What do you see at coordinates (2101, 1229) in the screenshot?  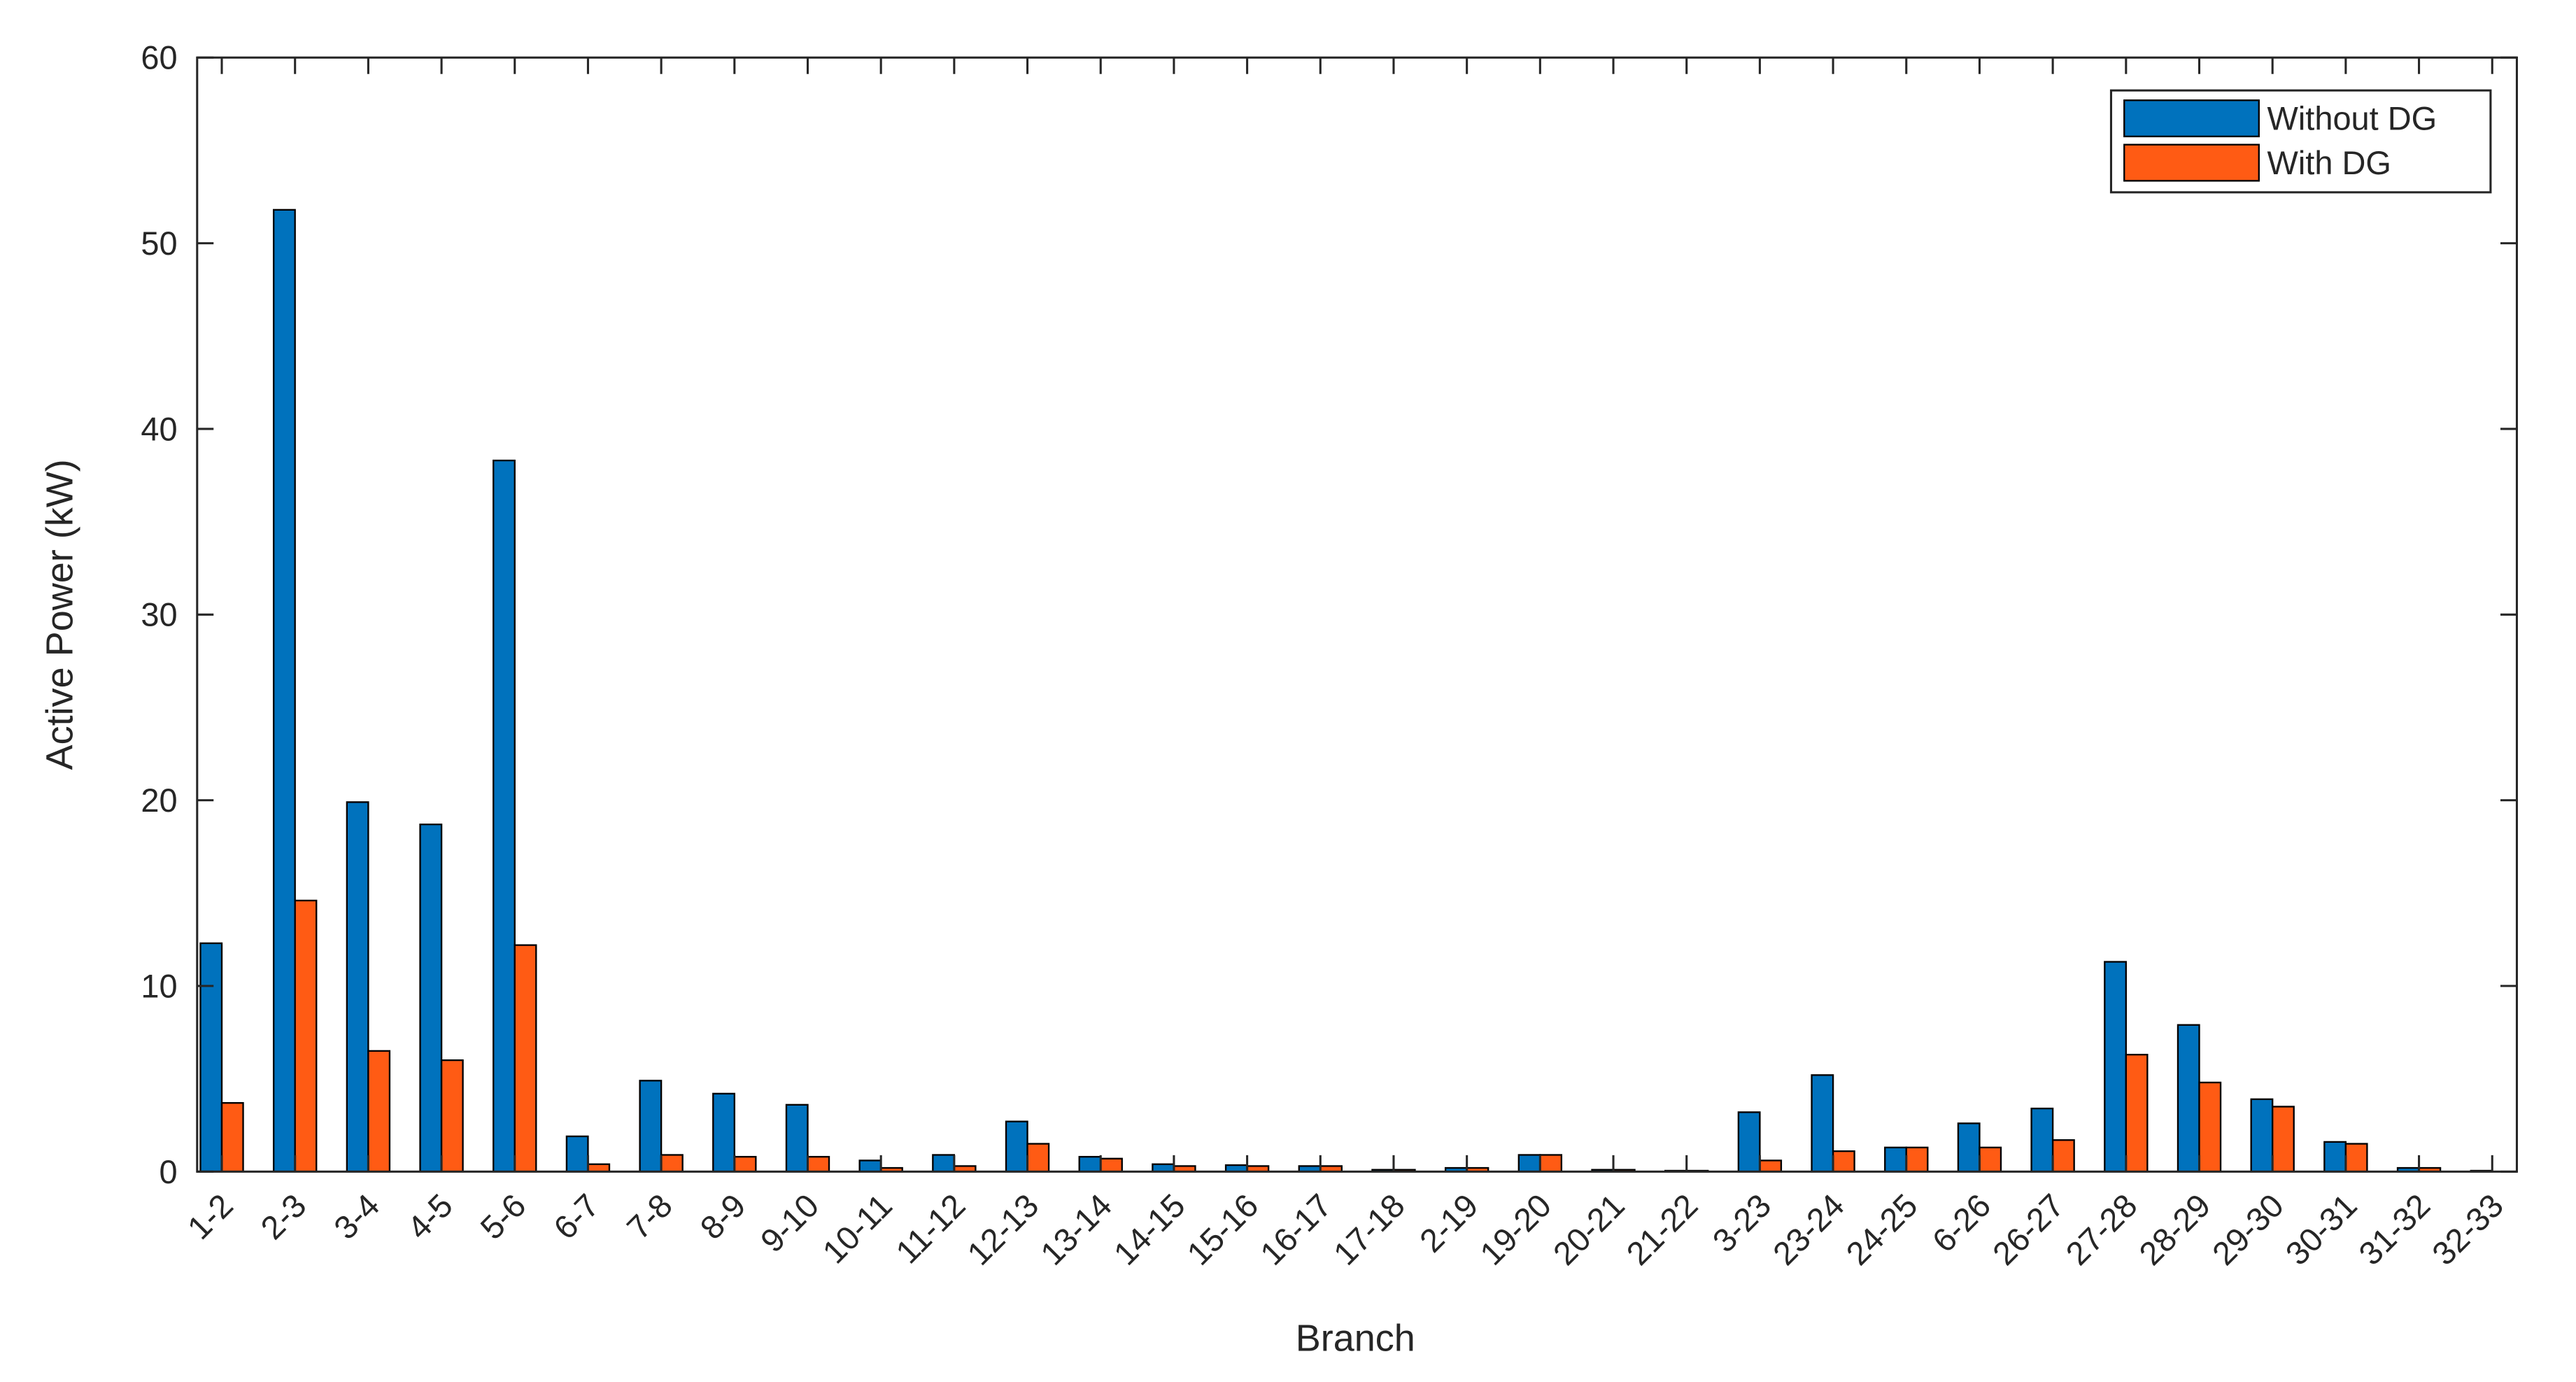 I see `x-tick-label: 27-28` at bounding box center [2101, 1229].